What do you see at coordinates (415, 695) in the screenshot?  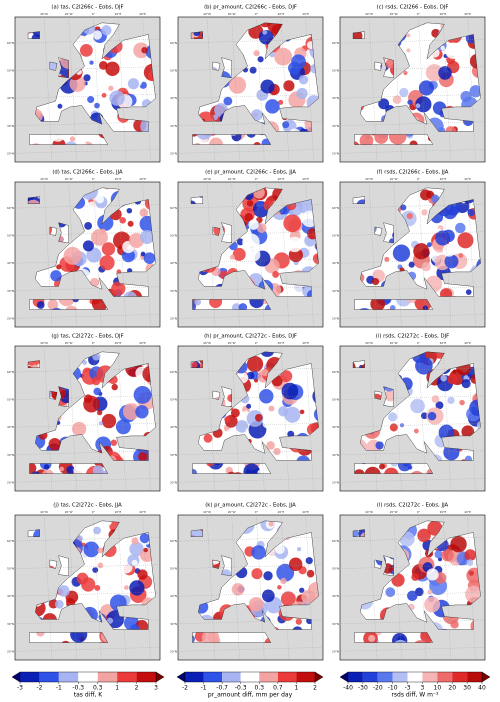 I see `colorbar-label: rsds diff, W m⁻²` at bounding box center [415, 695].